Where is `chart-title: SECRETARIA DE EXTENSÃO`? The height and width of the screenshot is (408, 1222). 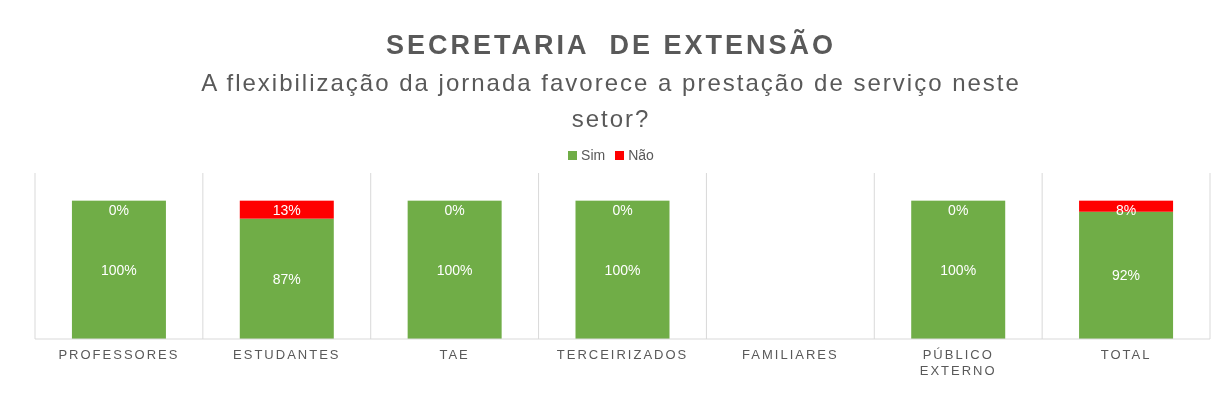 chart-title: SECRETARIA DE EXTENSÃO is located at coordinates (610, 45).